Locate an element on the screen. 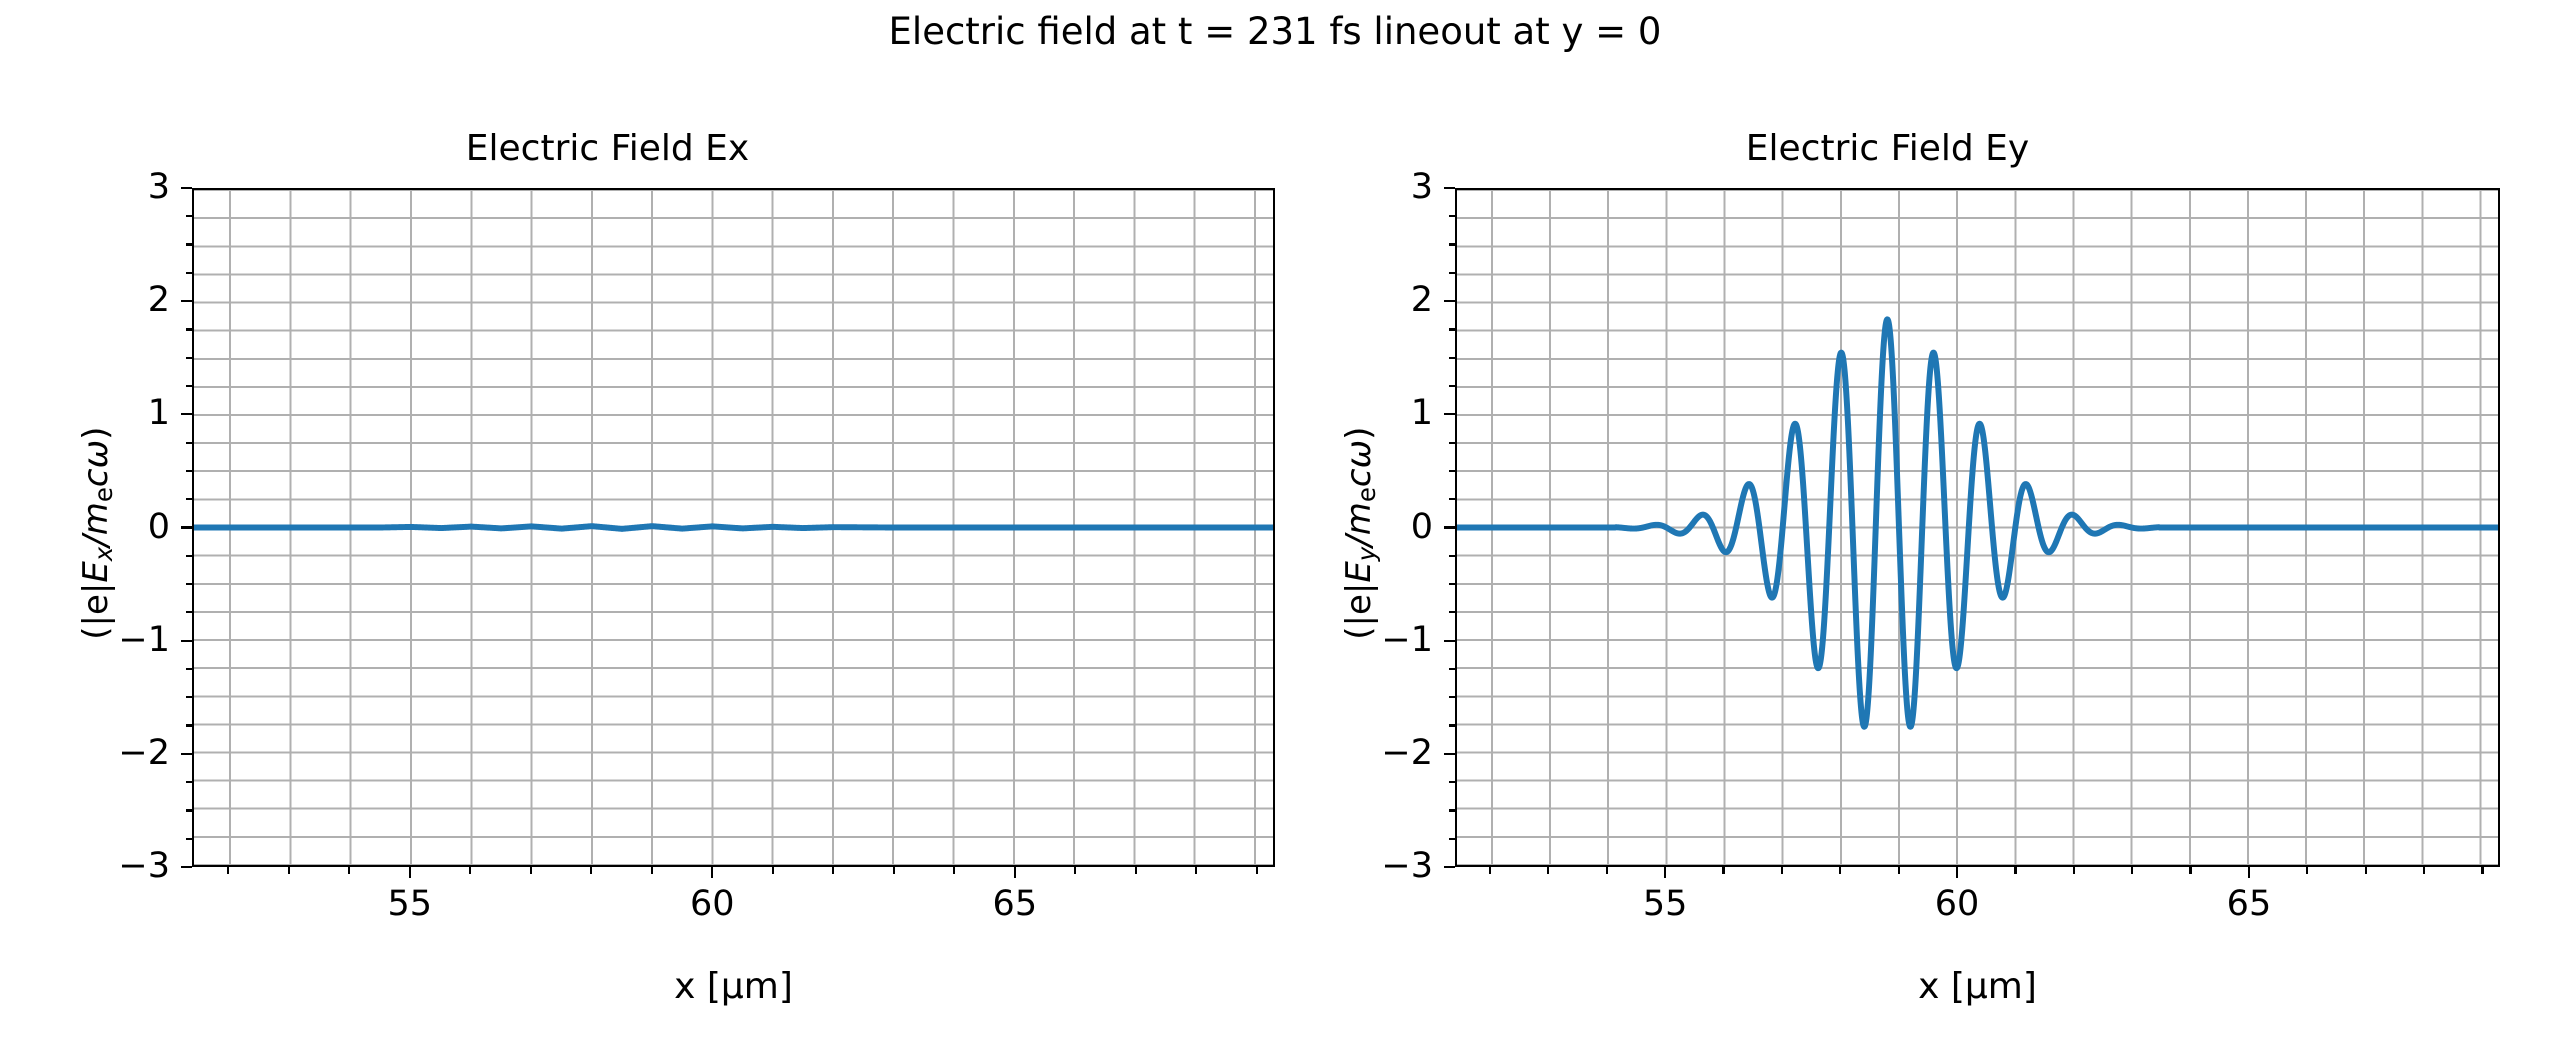 Image resolution: width=2550 pixels, height=1050 pixels. xtick-label: 60 is located at coordinates (712, 904).